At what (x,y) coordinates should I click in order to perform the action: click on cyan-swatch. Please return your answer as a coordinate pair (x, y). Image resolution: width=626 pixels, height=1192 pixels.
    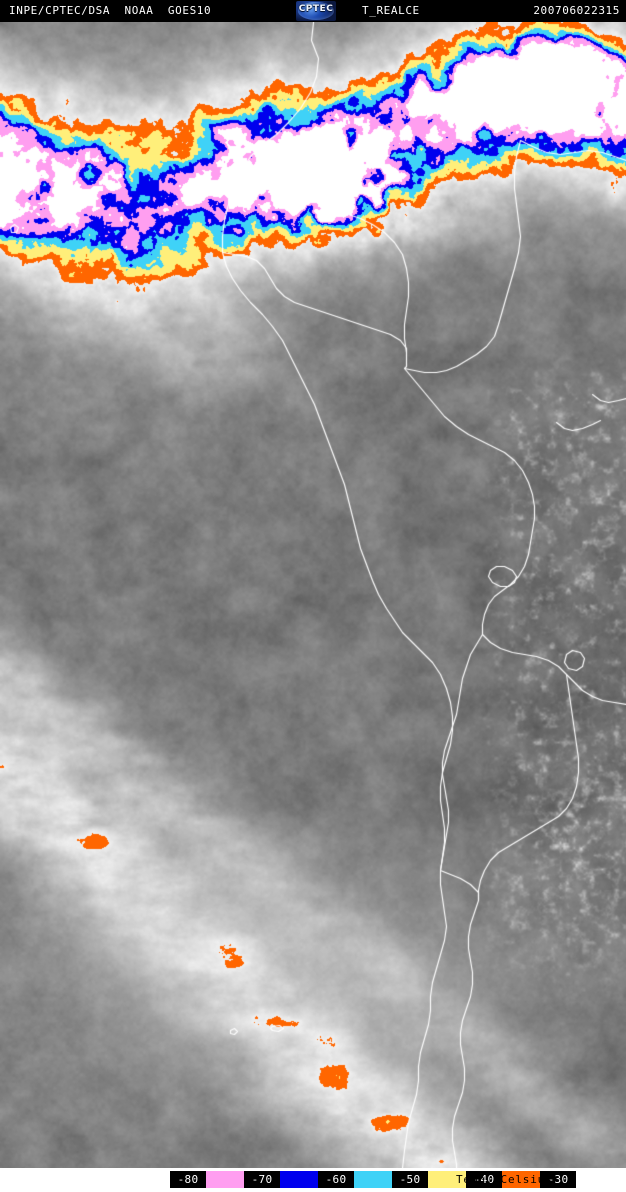
    Looking at the image, I should click on (373, 1179).